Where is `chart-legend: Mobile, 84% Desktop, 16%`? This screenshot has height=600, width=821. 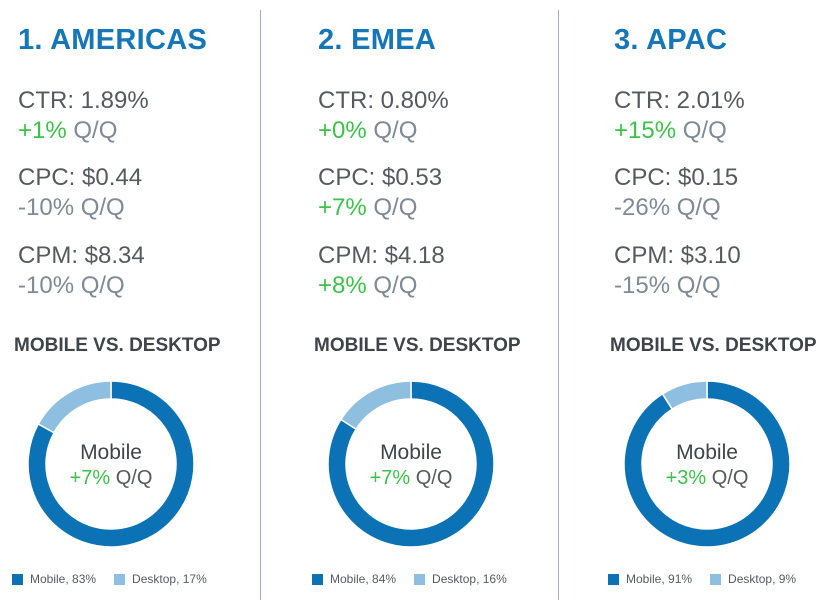
chart-legend: Mobile, 84% Desktop, 16% is located at coordinates (418, 579).